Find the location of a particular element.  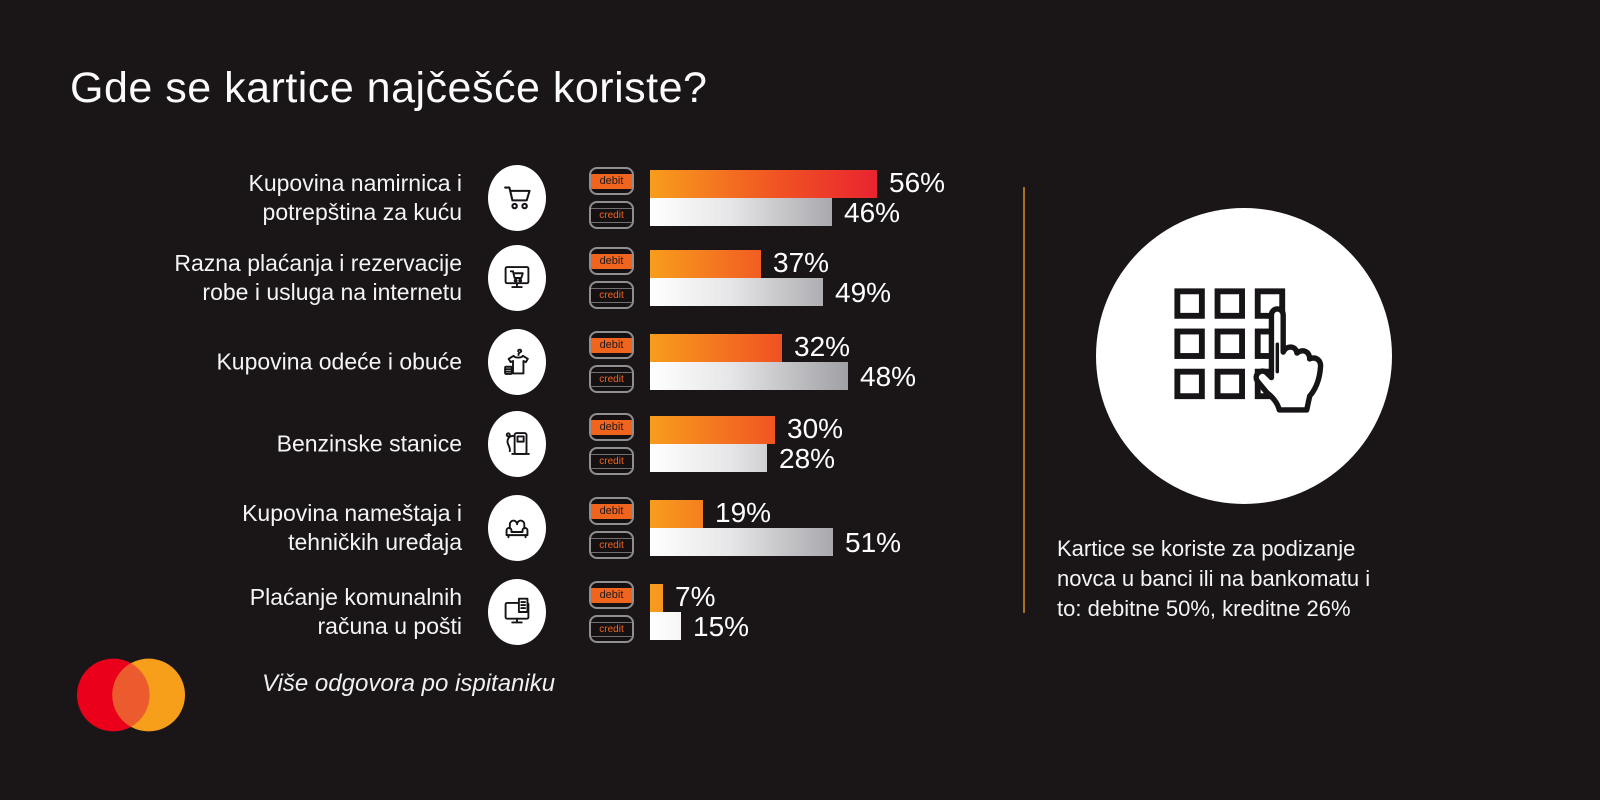

category-label: Plaćanje komunalnih računa u pošti is located at coordinates (355, 611).